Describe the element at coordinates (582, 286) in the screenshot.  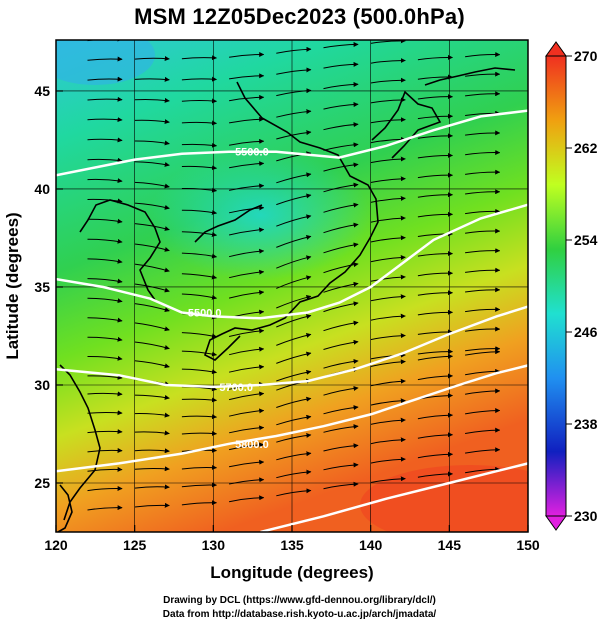
I see `colorbar-ticks: 270 262 254 246 238 230` at that location.